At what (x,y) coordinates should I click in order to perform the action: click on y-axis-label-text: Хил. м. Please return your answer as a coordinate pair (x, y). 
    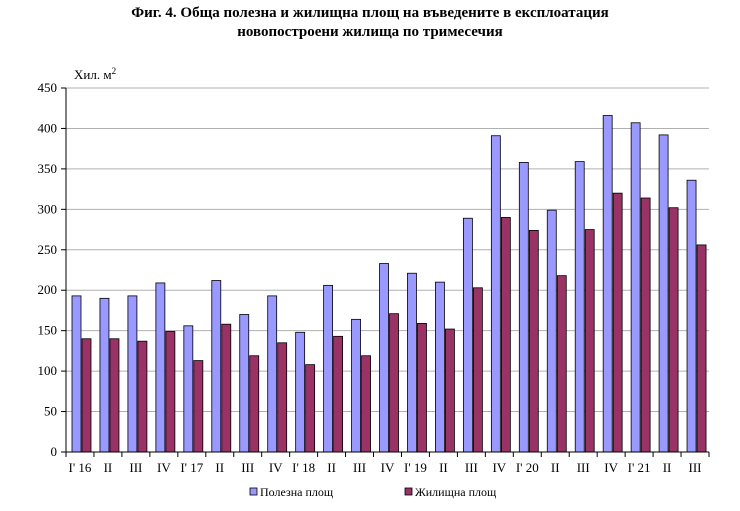
    Looking at the image, I should click on (93, 74).